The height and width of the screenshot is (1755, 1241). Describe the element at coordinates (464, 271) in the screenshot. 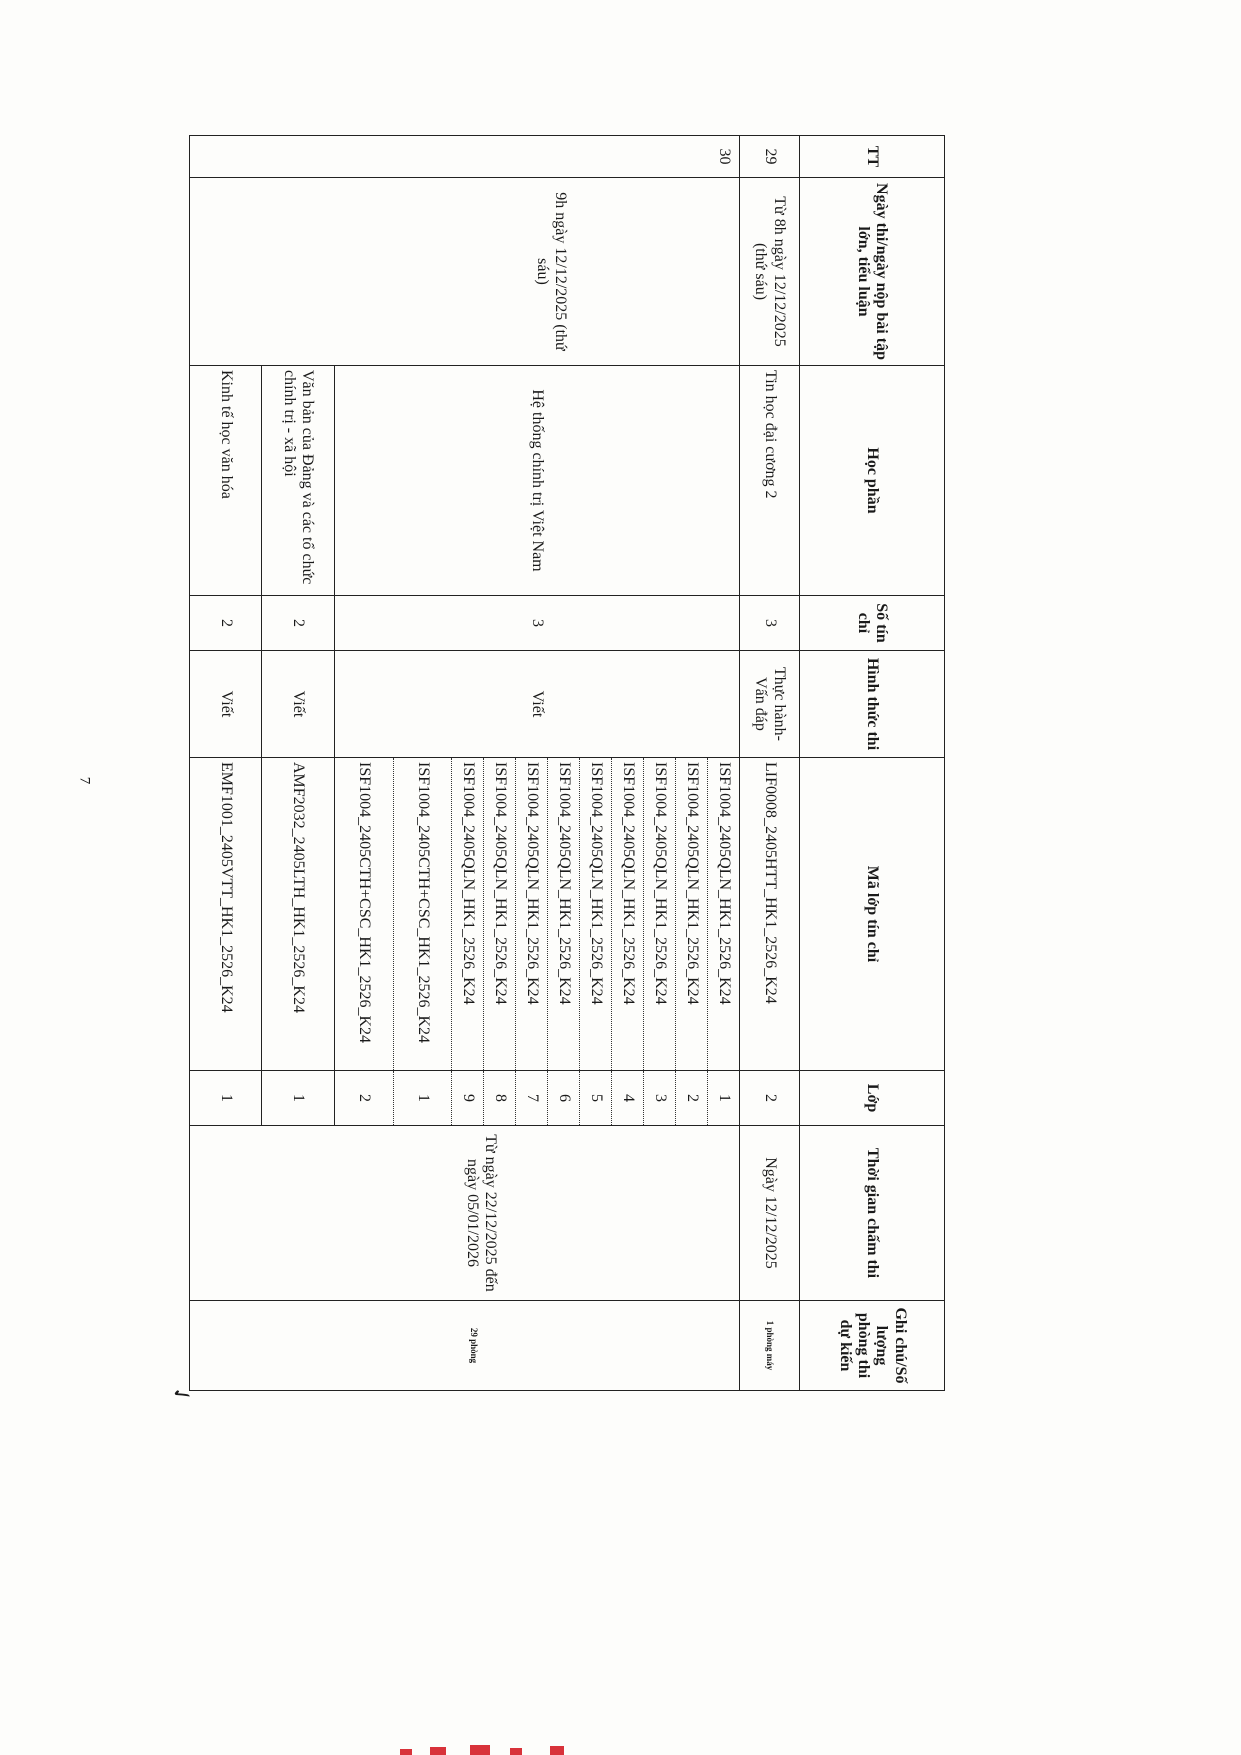

I see `date-cell: 9h ngày 12/12/2025 (thứ sáu)` at that location.